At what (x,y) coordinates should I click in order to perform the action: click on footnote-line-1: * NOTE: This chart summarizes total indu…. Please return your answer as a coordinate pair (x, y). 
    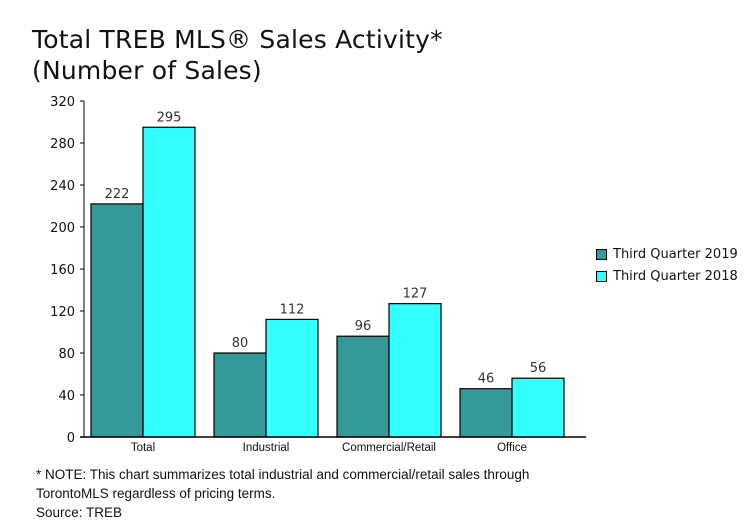
    Looking at the image, I should click on (283, 474).